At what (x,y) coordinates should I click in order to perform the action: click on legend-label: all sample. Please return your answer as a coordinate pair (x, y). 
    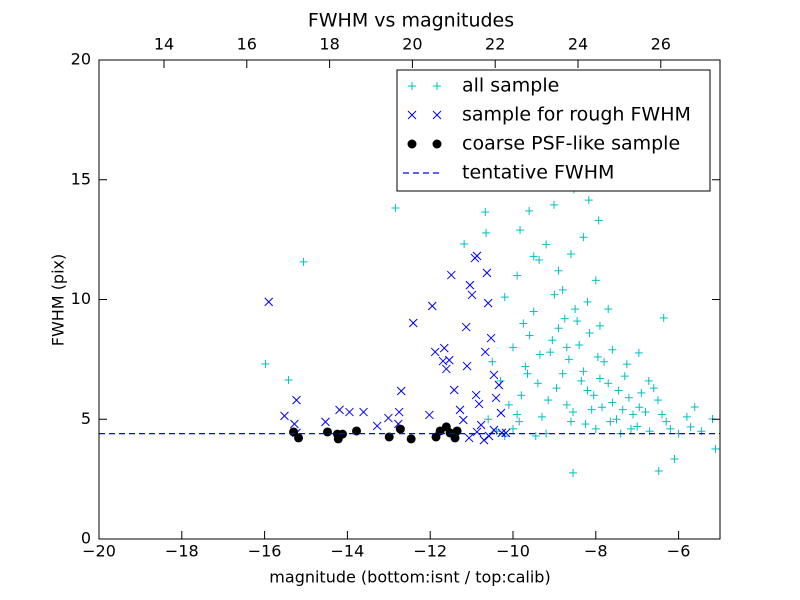
    Looking at the image, I should click on (510, 86).